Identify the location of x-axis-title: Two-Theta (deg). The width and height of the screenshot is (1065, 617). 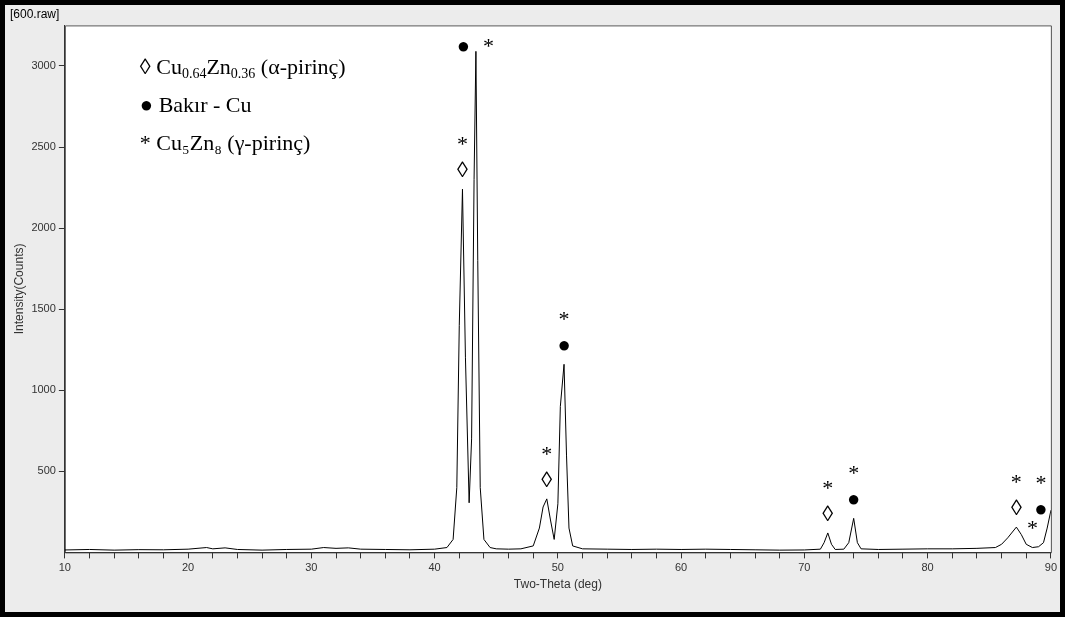
(557, 584).